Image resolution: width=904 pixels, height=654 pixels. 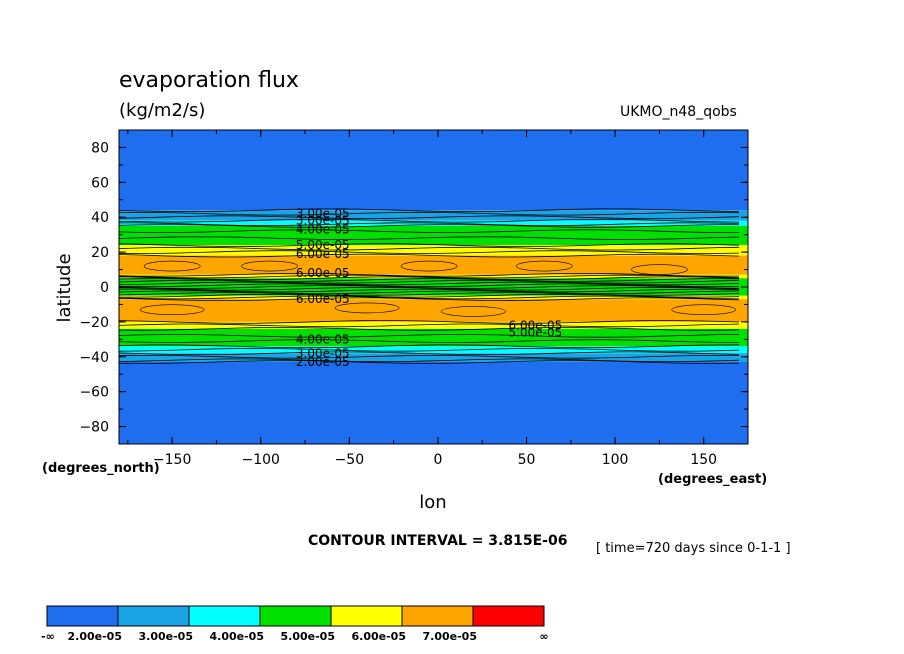 I want to click on model-label: UKMO_n48_qobs, so click(x=678, y=112).